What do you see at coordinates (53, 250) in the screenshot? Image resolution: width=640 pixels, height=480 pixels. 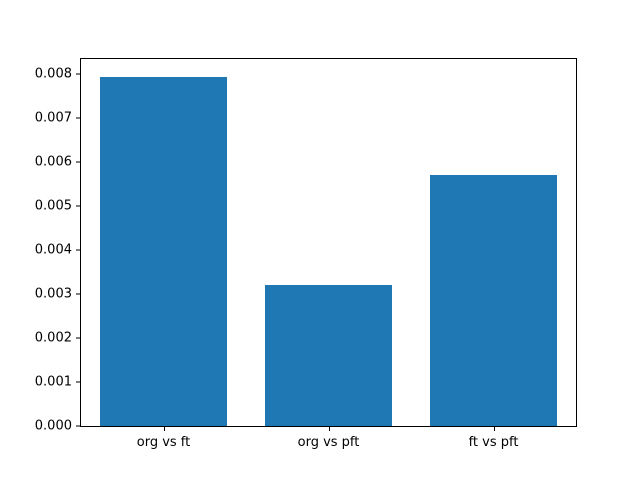 I see `y-tick-label: 0.004` at bounding box center [53, 250].